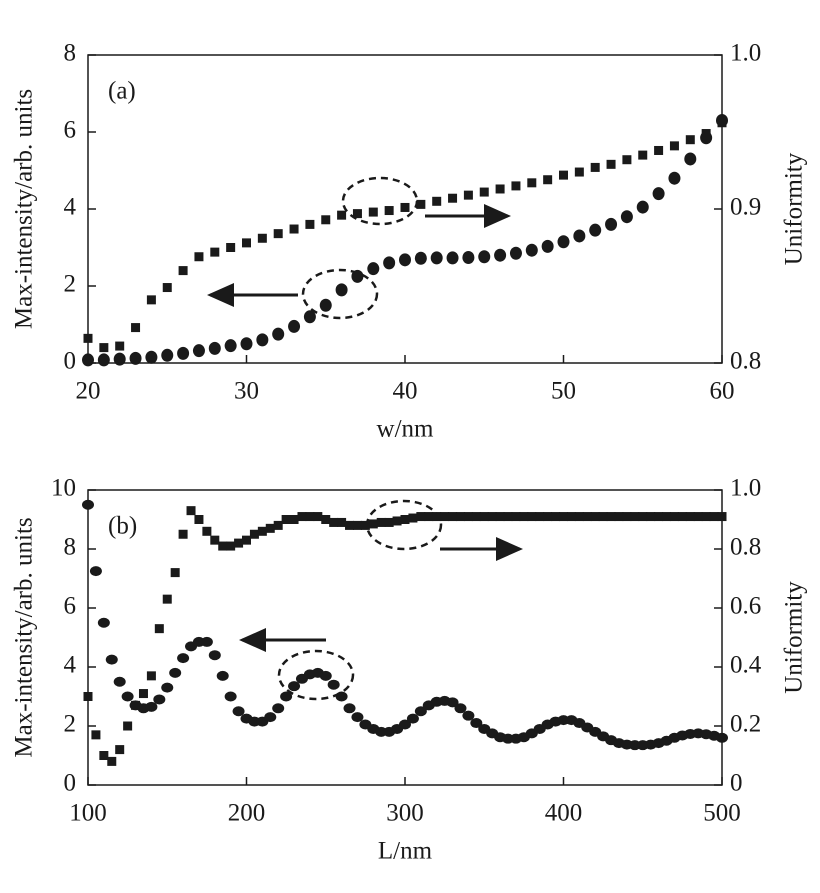 The image size is (820, 893). I want to click on y-tick-label: 4, so click(70, 665).